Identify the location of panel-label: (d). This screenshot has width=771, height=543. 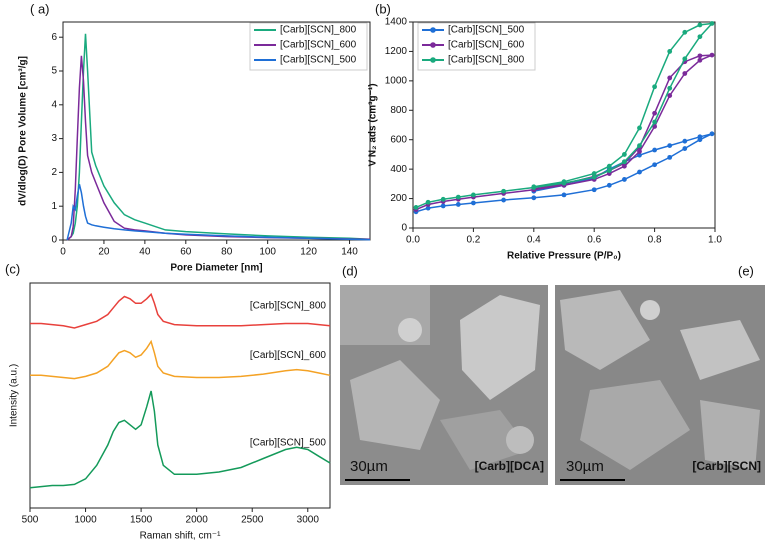
(350, 270).